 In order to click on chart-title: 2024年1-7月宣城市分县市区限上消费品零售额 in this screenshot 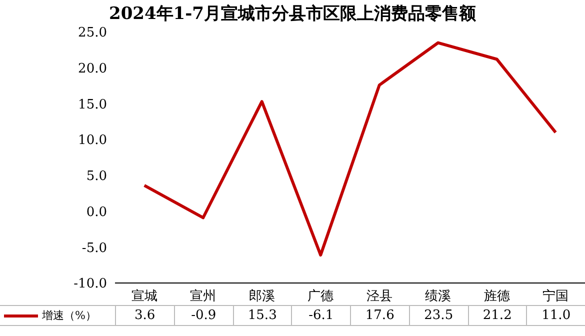, I will do `click(293, 14)`.